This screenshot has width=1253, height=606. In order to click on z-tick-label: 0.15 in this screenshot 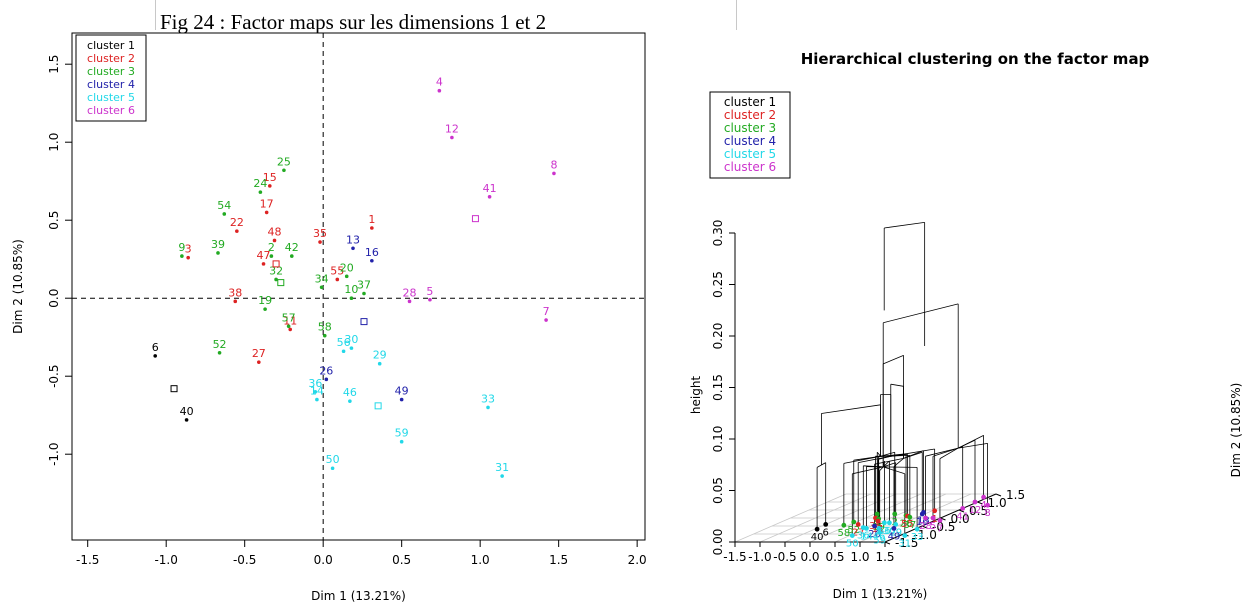, I will do `click(718, 387)`.